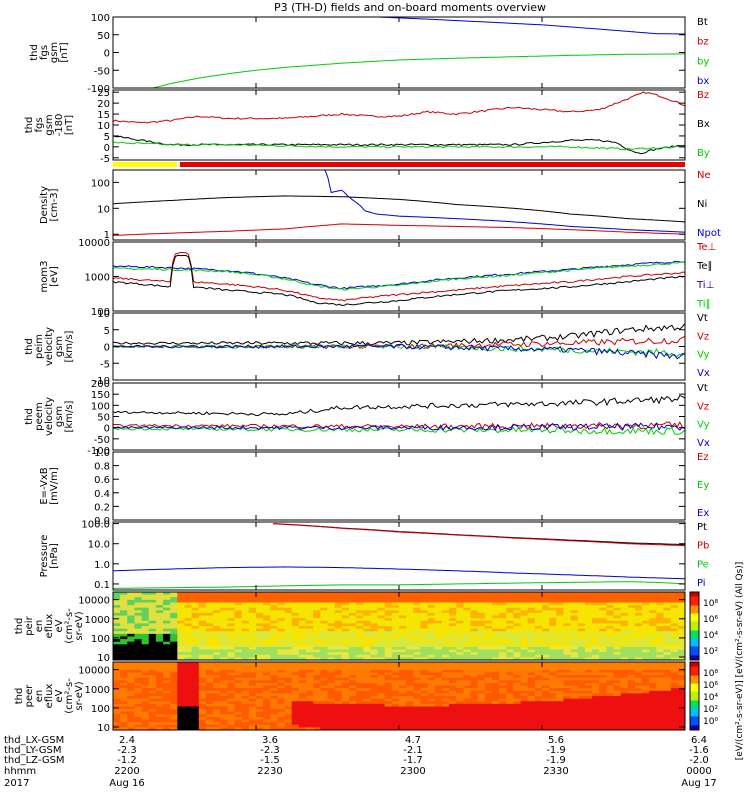 This screenshot has width=750, height=800. I want to click on ytick-label: 200, so click(100, 384).